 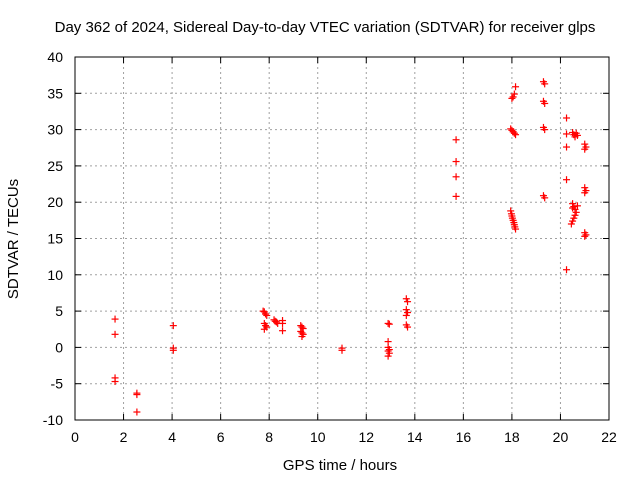 What do you see at coordinates (318, 437) in the screenshot?
I see `x-tick-label: 10` at bounding box center [318, 437].